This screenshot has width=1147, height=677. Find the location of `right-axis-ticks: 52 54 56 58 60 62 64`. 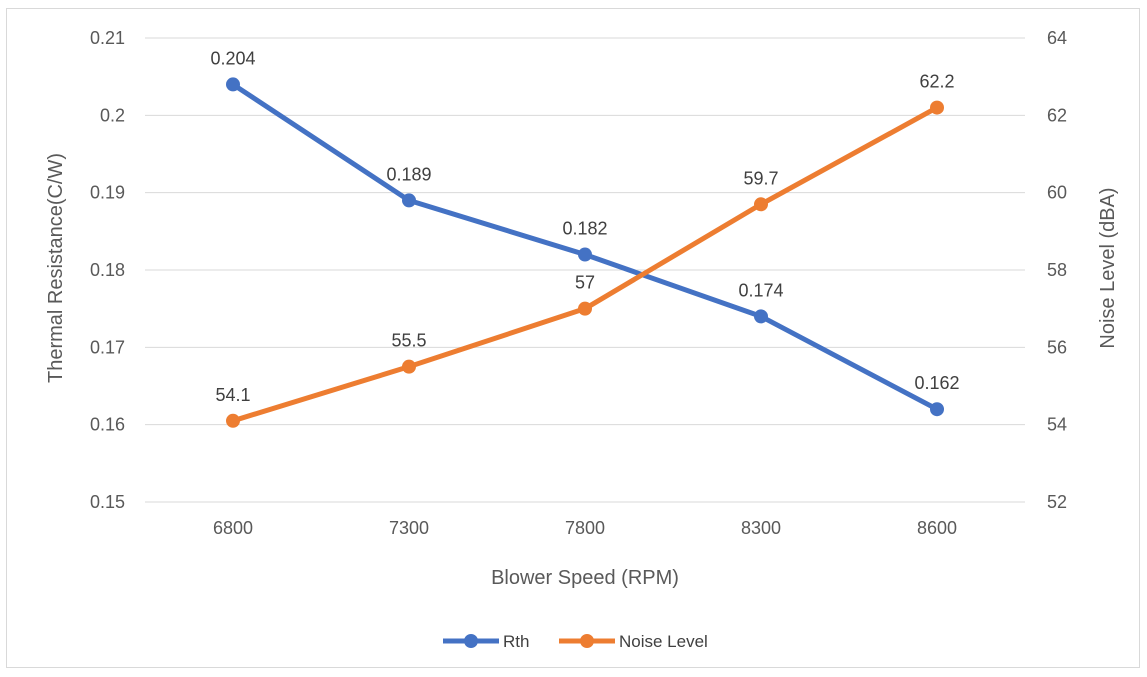

right-axis-ticks: 52 54 56 58 60 62 64 is located at coordinates (1057, 270).